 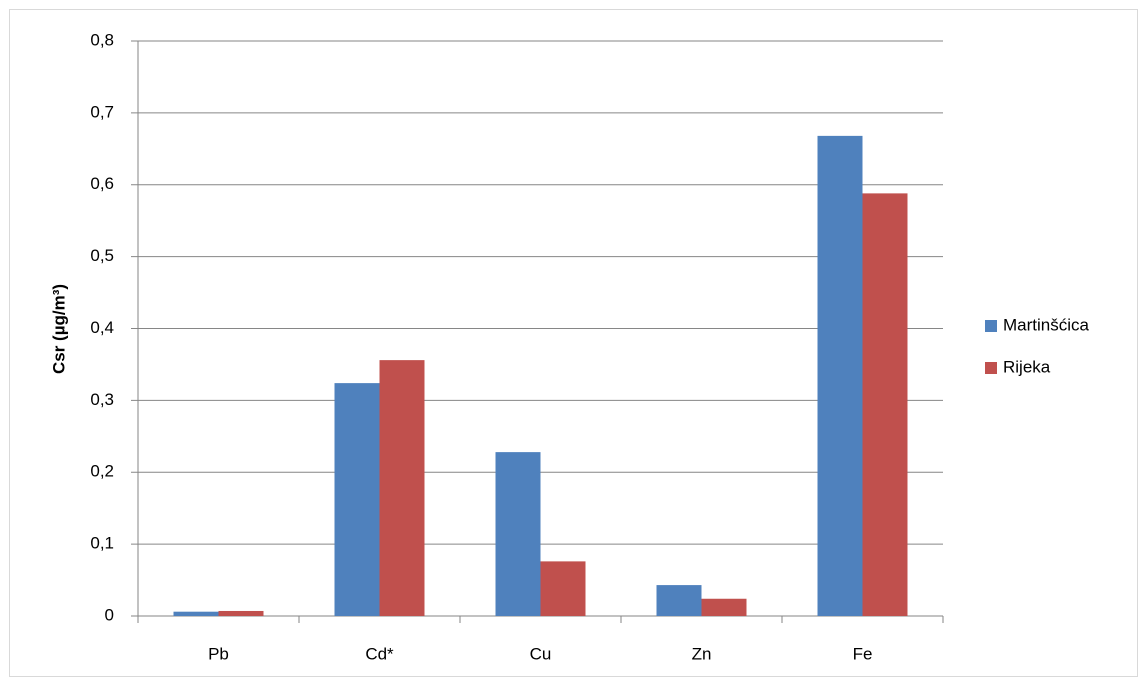 I want to click on y-tick-label: 0,1, so click(x=102, y=543).